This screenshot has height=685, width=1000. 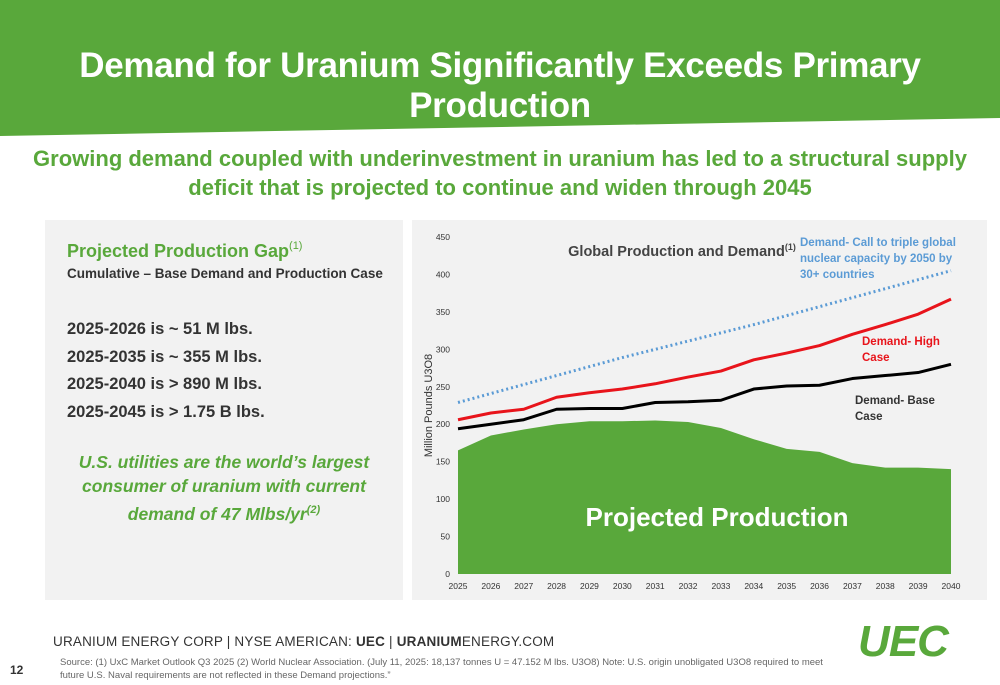 What do you see at coordinates (446, 537) in the screenshot?
I see `y-tick-label: 50` at bounding box center [446, 537].